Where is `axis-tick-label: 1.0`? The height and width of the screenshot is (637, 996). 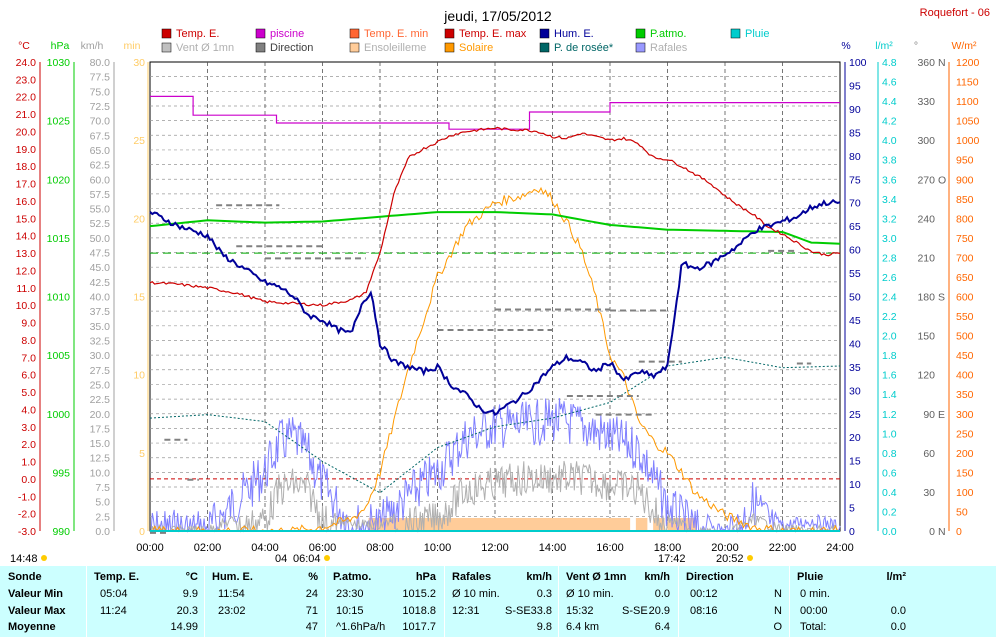
axis-tick-label: 1.0 is located at coordinates (28, 463).